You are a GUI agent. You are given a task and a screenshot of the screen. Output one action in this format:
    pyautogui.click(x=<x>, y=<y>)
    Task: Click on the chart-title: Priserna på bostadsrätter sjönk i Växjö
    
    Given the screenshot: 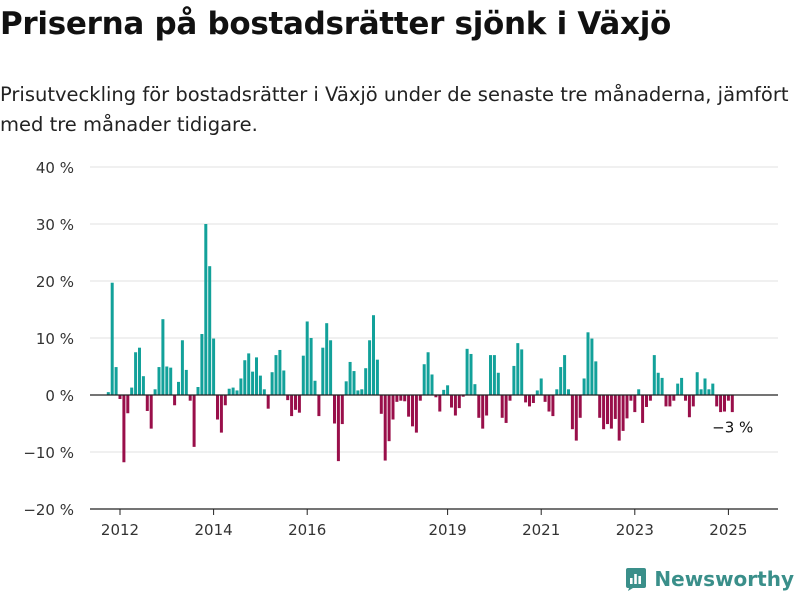 What is the action you would take?
    pyautogui.click(x=336, y=24)
    